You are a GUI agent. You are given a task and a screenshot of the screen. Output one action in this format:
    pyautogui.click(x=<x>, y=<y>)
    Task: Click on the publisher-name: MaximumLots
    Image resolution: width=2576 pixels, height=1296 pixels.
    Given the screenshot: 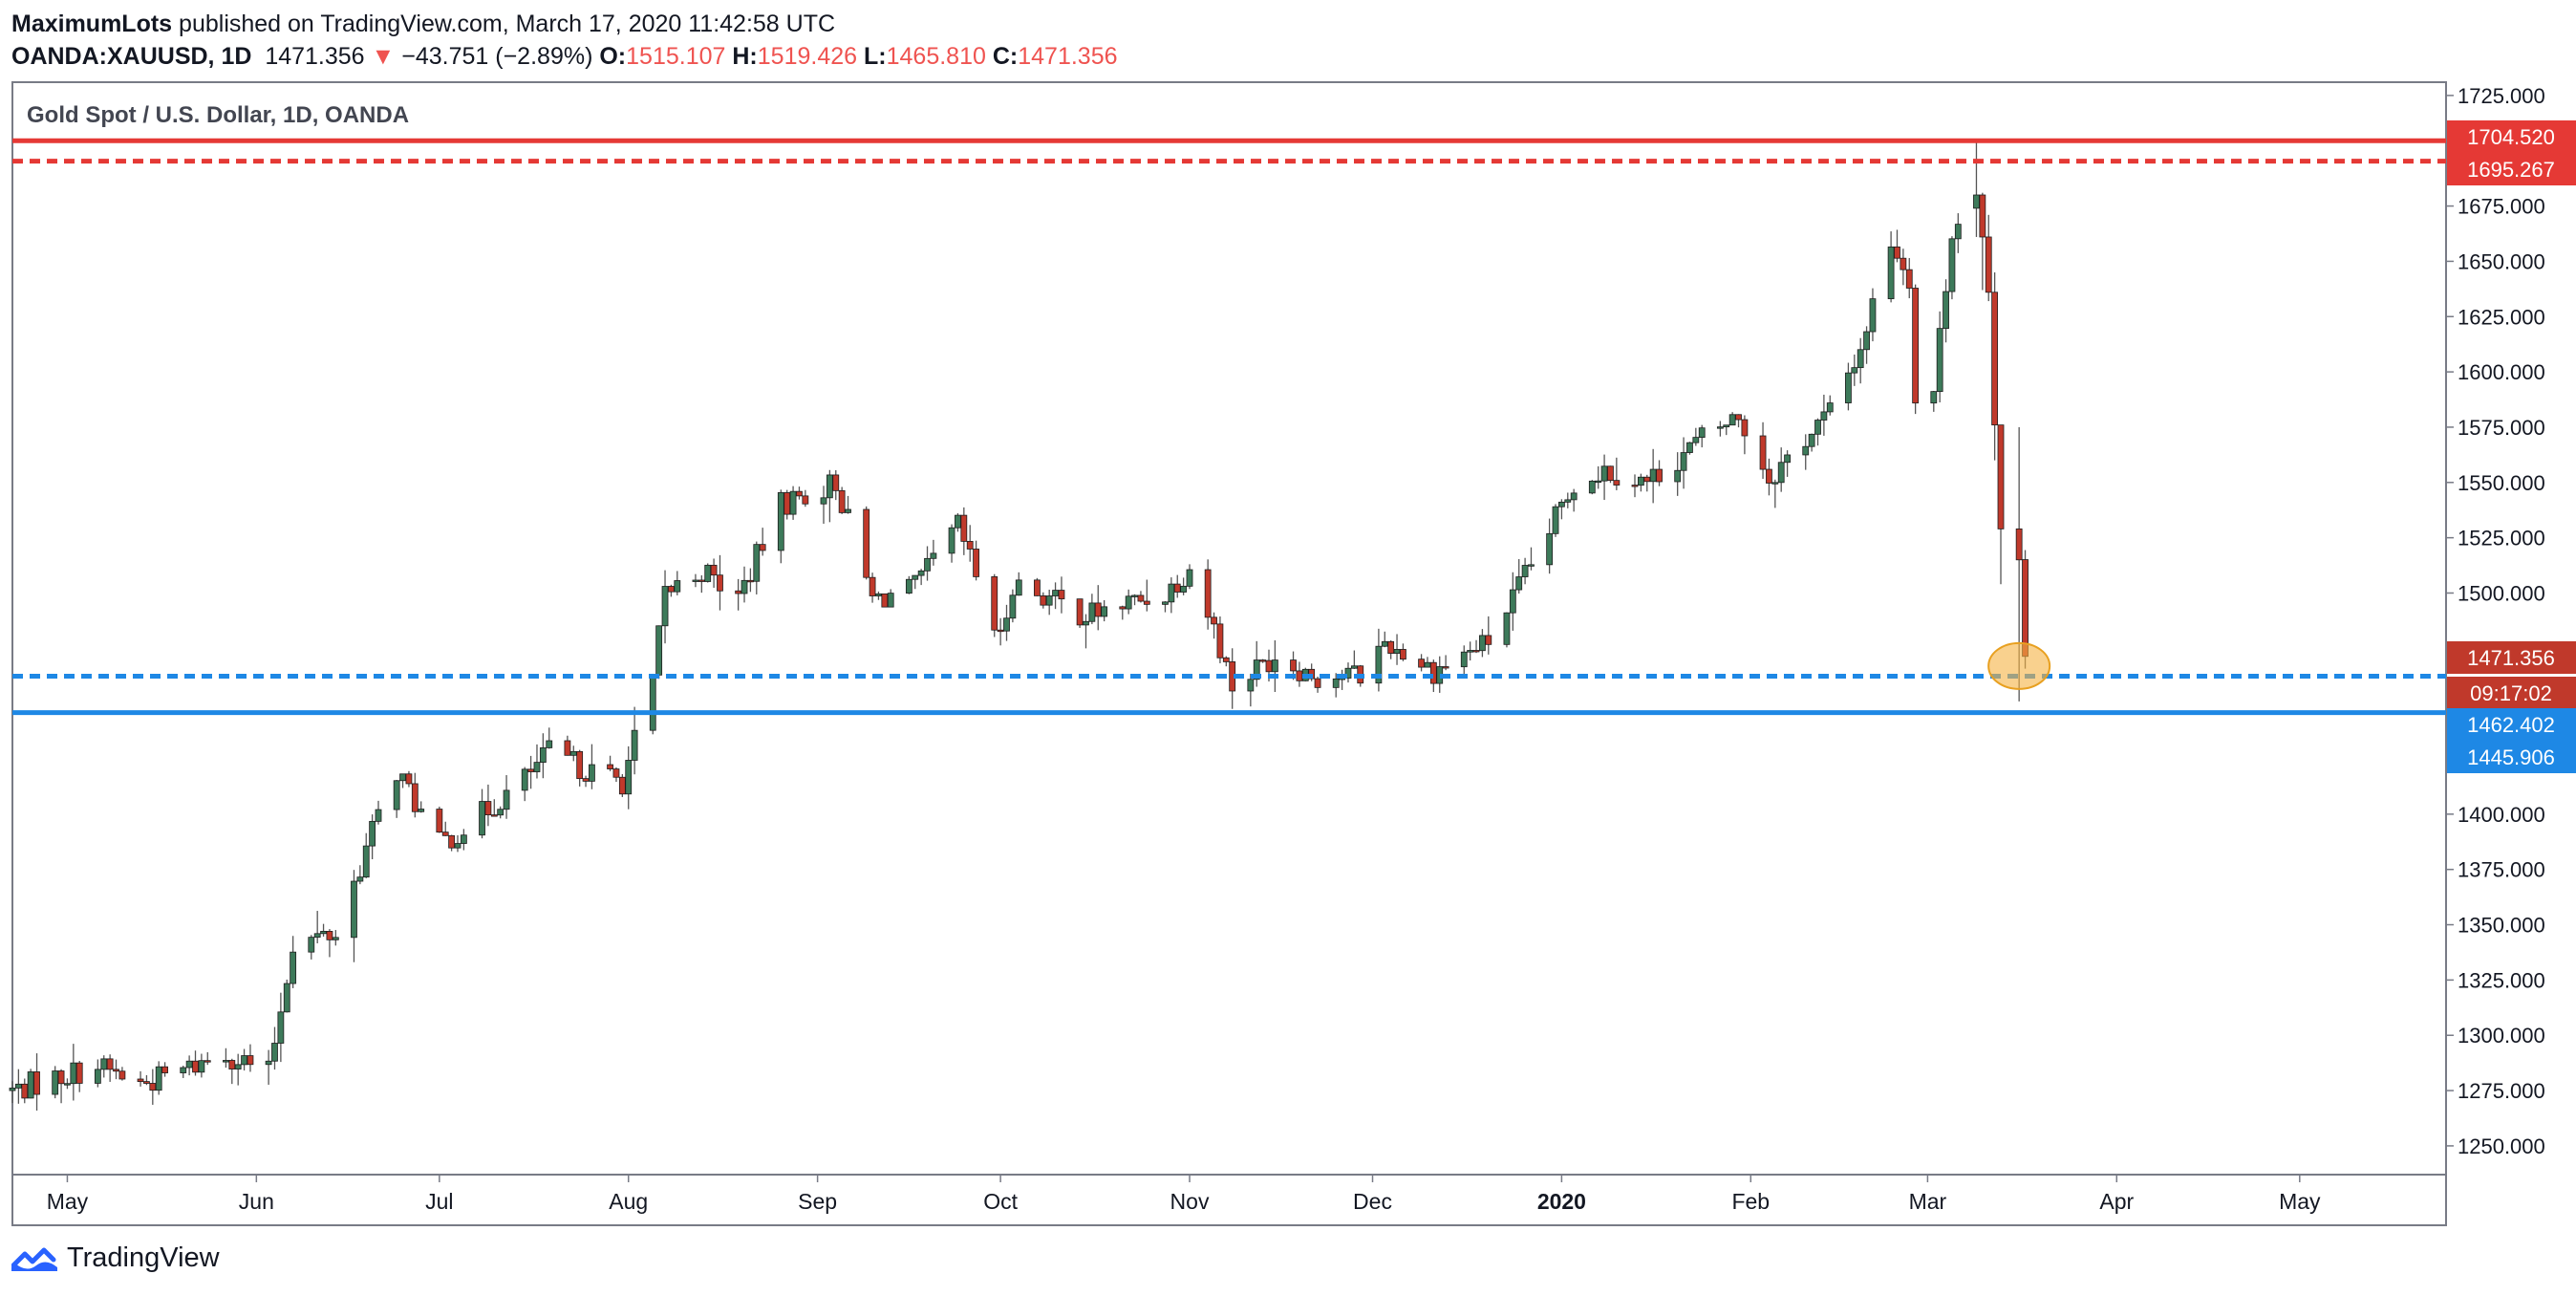 What is the action you would take?
    pyautogui.click(x=92, y=24)
    